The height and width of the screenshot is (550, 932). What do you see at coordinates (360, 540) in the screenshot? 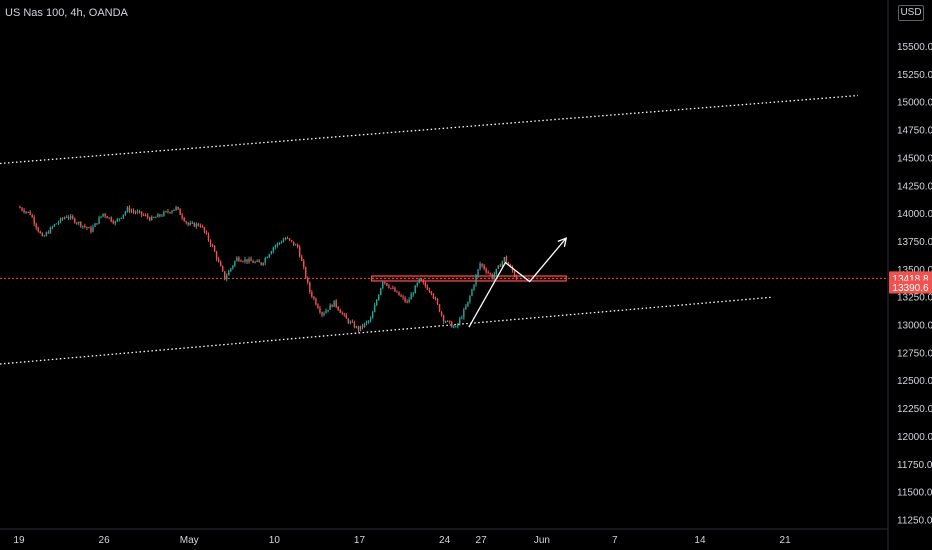
I see `x-tick-label: 17` at bounding box center [360, 540].